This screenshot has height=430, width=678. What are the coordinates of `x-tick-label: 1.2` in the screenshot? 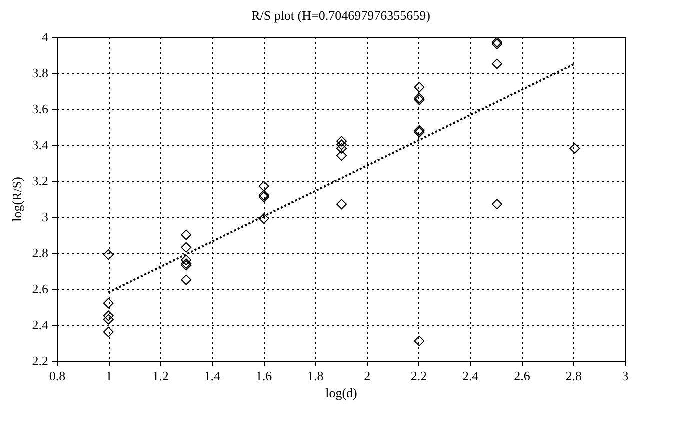 It's located at (160, 376).